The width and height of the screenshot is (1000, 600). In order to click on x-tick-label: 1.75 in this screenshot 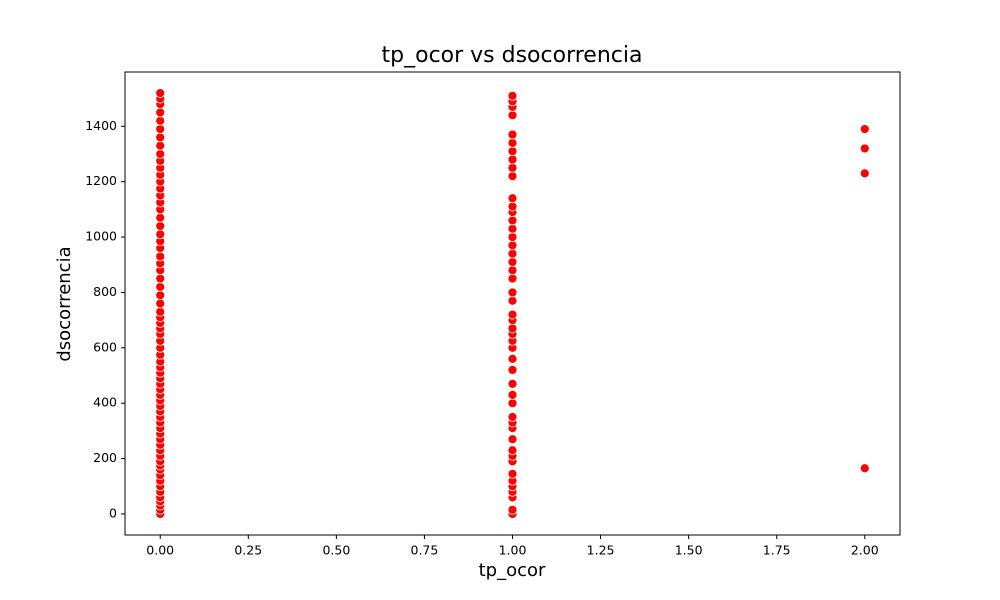, I will do `click(777, 550)`.